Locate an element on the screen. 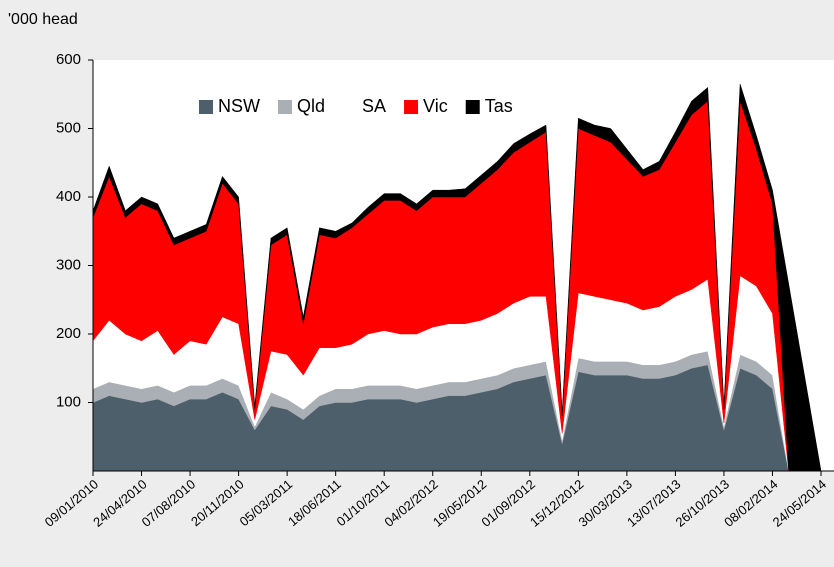 This screenshot has height=567, width=834. legend-label: Tas is located at coordinates (499, 106).